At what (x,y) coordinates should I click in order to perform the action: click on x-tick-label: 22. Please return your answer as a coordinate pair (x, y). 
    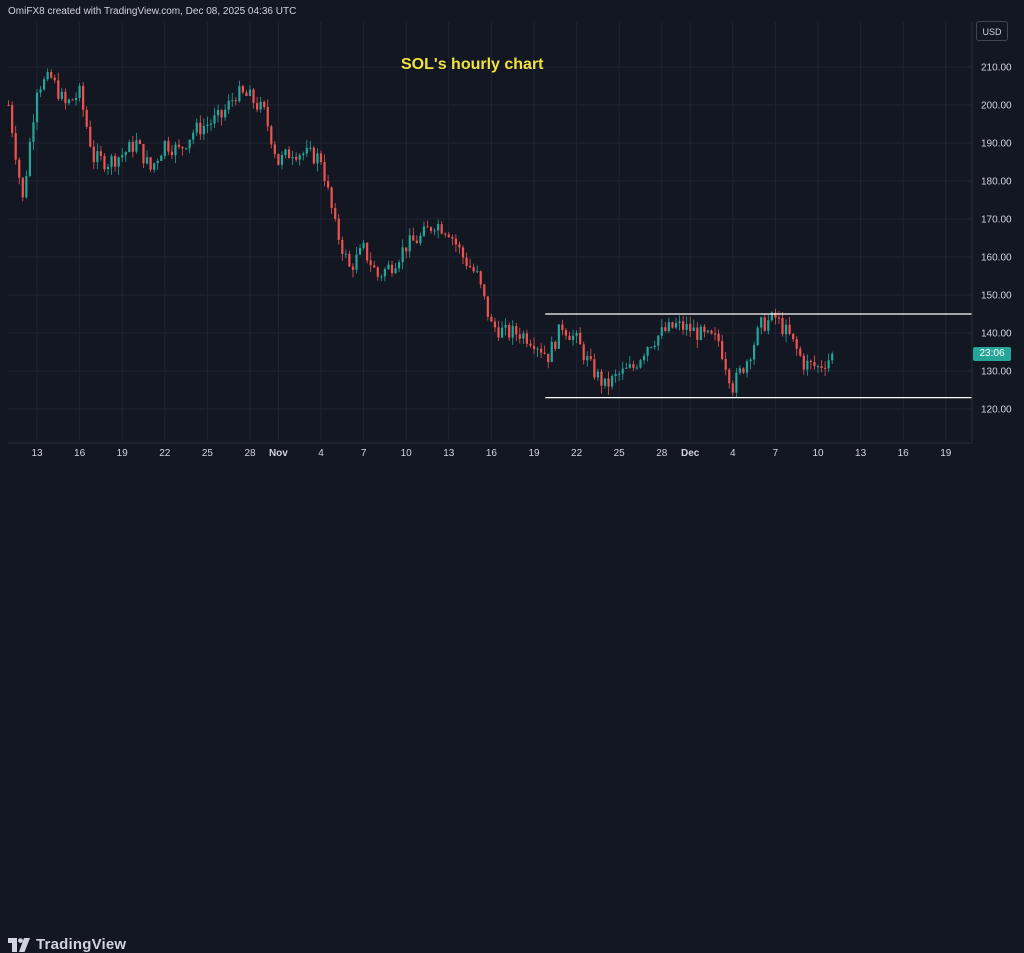
    Looking at the image, I should click on (165, 453).